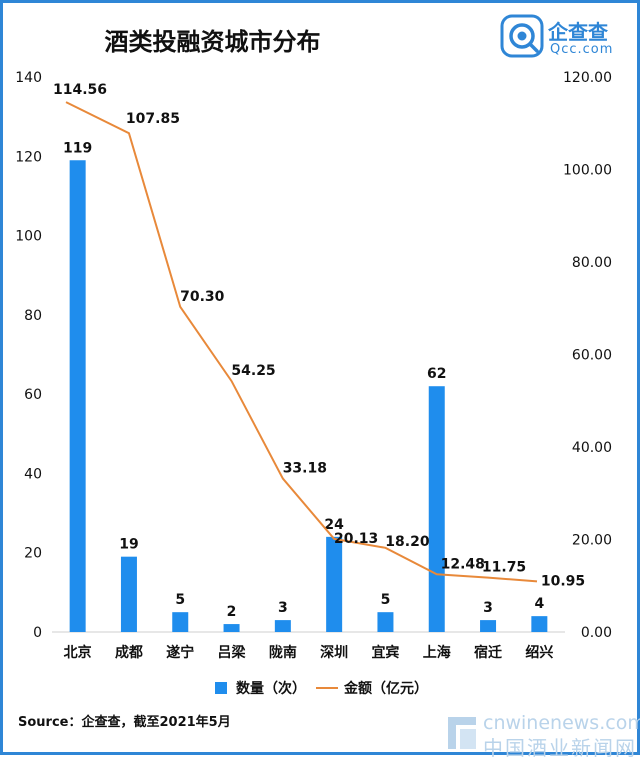 This screenshot has width=640, height=761. What do you see at coordinates (587, 171) in the screenshot?
I see `right-tick-label: 100.00` at bounding box center [587, 171].